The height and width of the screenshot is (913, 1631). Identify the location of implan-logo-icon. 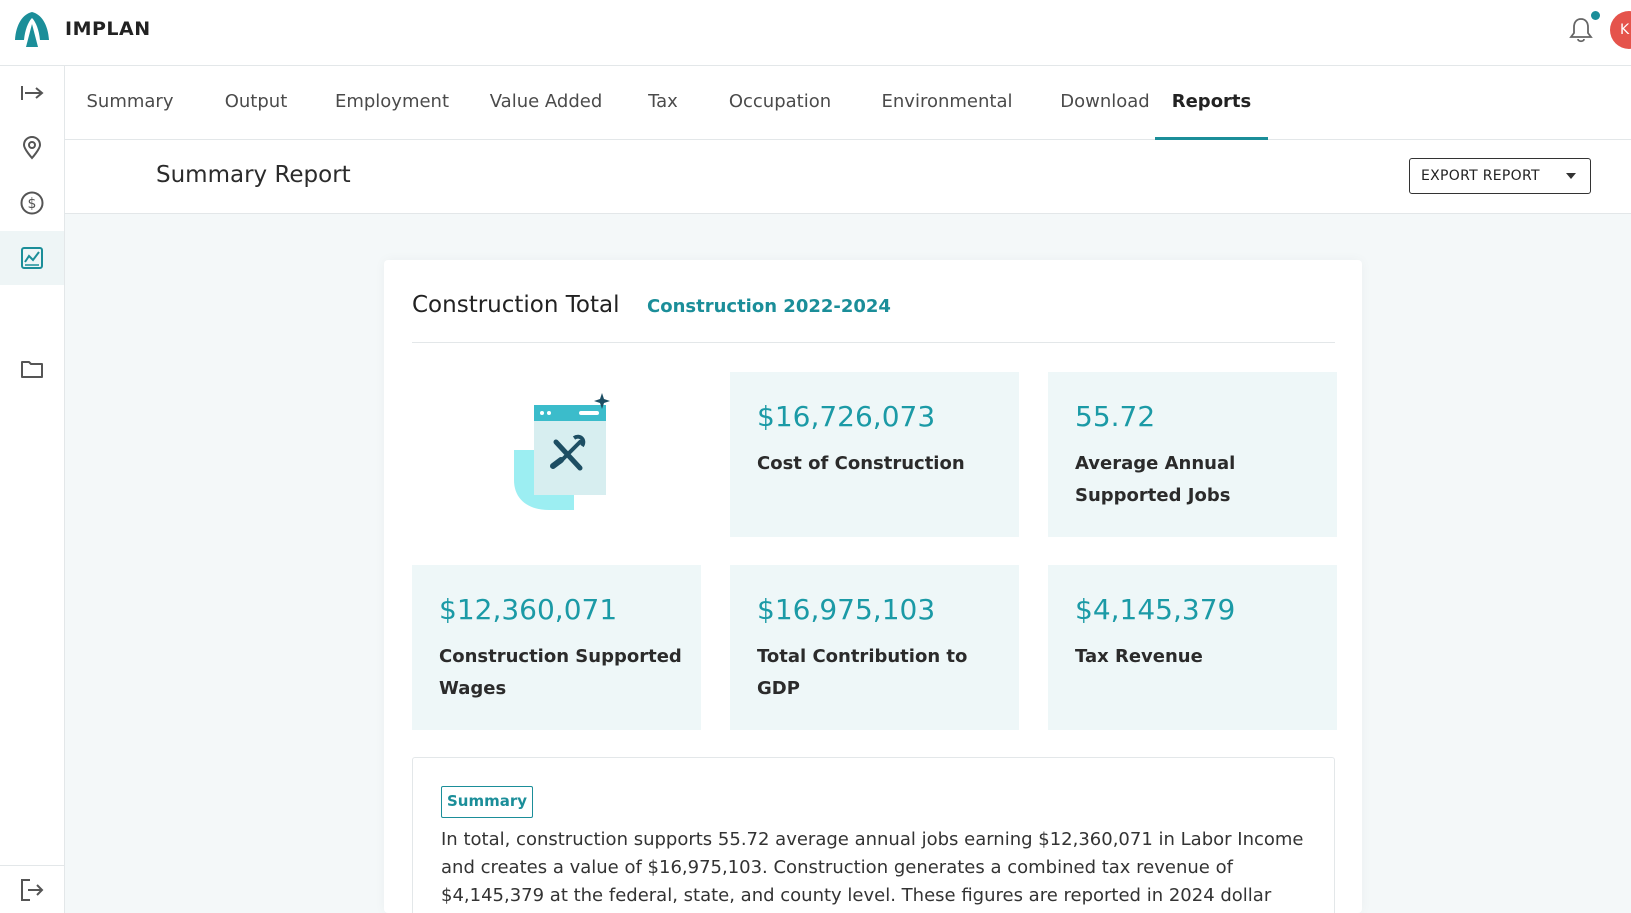
(32, 29).